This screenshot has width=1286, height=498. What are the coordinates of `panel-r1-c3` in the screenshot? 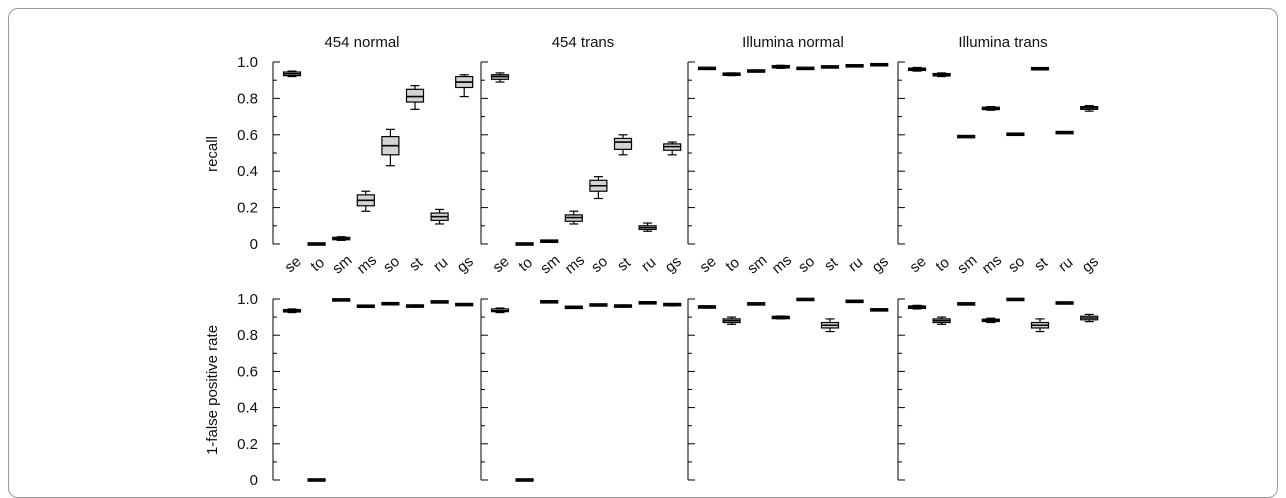 It's located at (998, 389).